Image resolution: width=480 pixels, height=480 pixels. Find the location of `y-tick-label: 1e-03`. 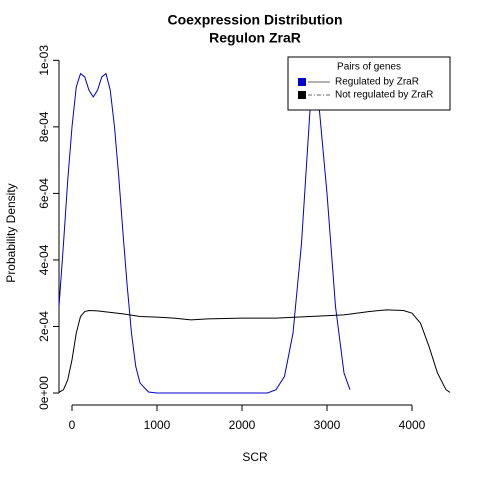

y-tick-label: 1e-03 is located at coordinates (44, 60).